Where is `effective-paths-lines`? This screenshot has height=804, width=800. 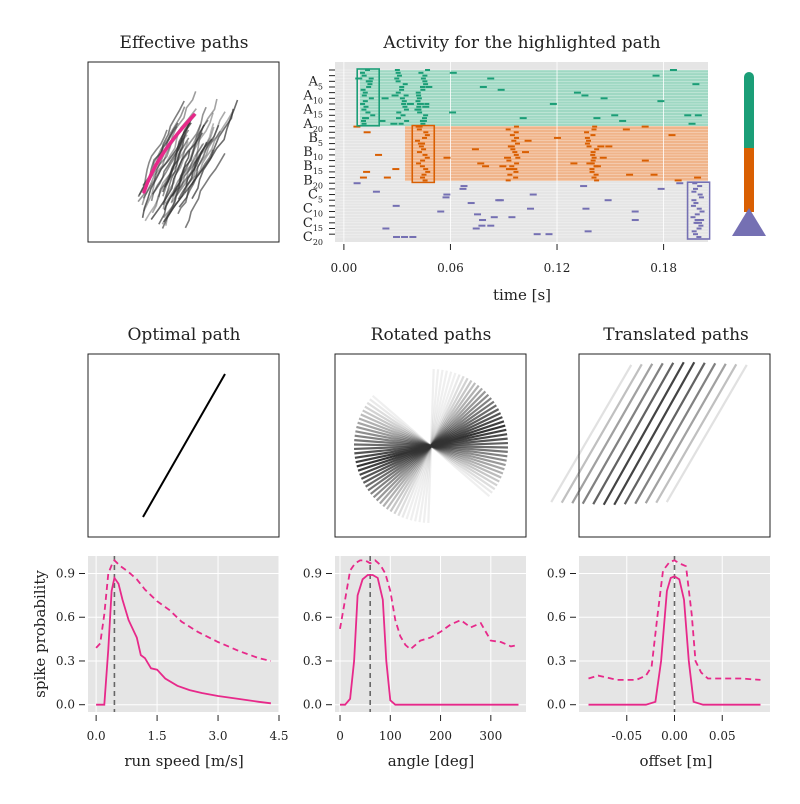 effective-paths-lines is located at coordinates (188, 160).